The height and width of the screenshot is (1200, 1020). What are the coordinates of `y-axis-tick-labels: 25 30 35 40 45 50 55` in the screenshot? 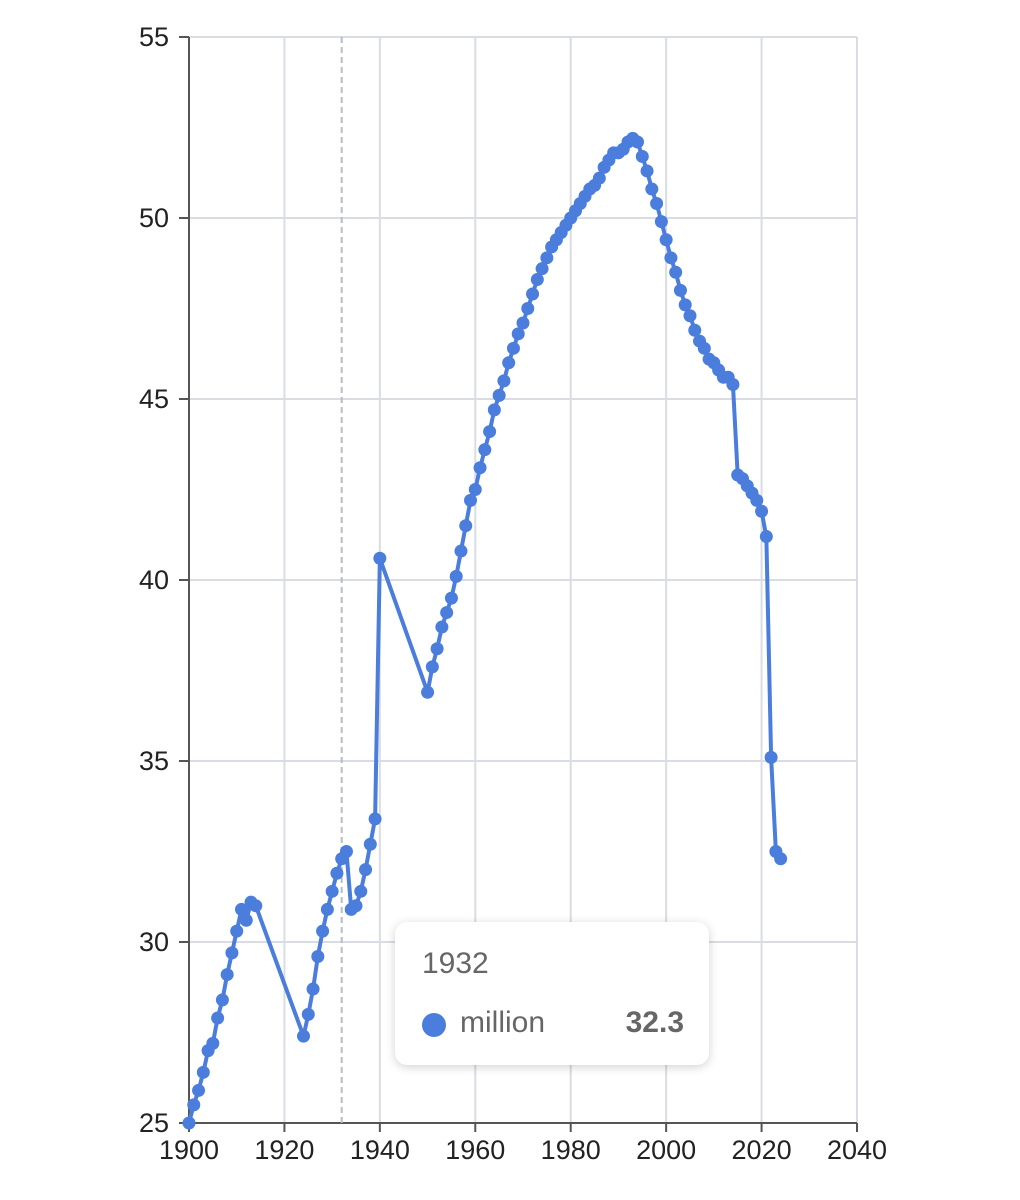 It's located at (154, 580).